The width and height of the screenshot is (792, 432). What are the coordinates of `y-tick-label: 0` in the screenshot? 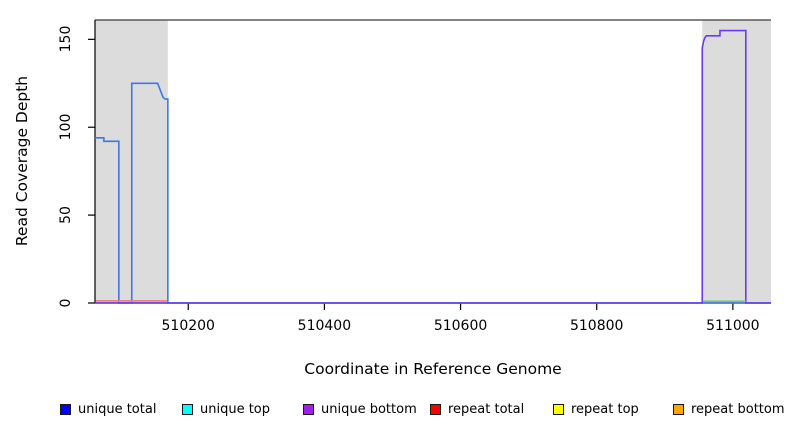 It's located at (66, 303).